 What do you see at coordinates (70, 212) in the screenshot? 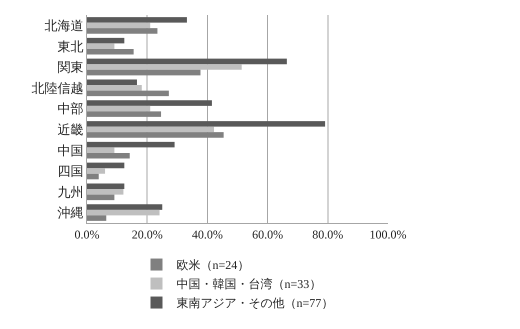
I see `y-tick-label: 沖縄` at bounding box center [70, 212].